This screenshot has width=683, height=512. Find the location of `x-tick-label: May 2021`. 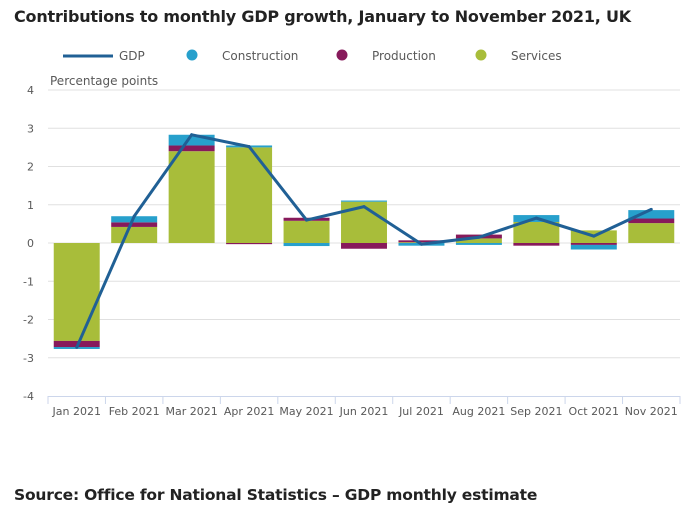

x-tick-label: May 2021 is located at coordinates (306, 411).